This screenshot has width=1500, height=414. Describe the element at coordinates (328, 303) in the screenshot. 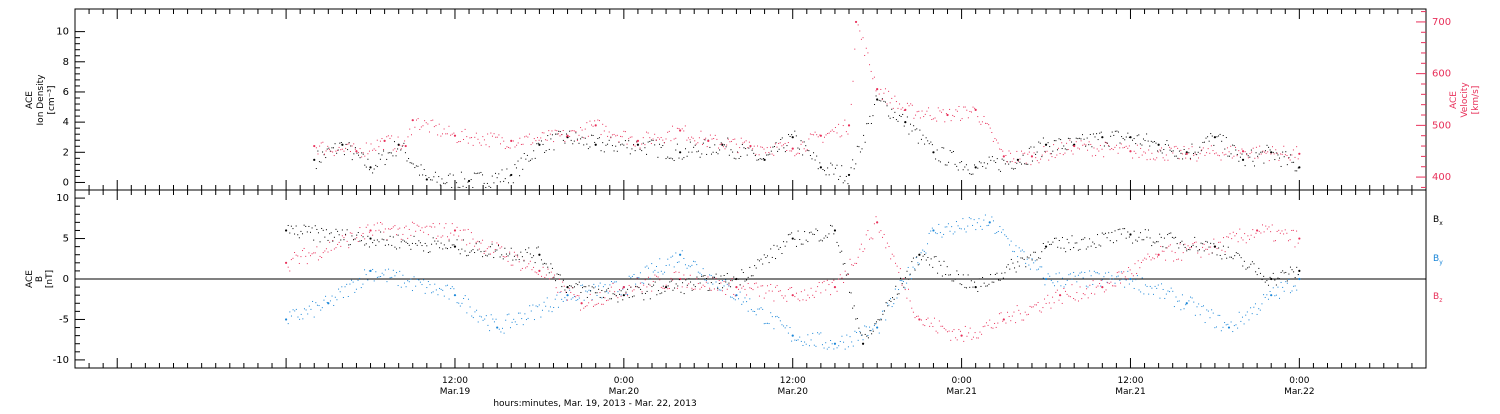

I see `by-point` at that location.